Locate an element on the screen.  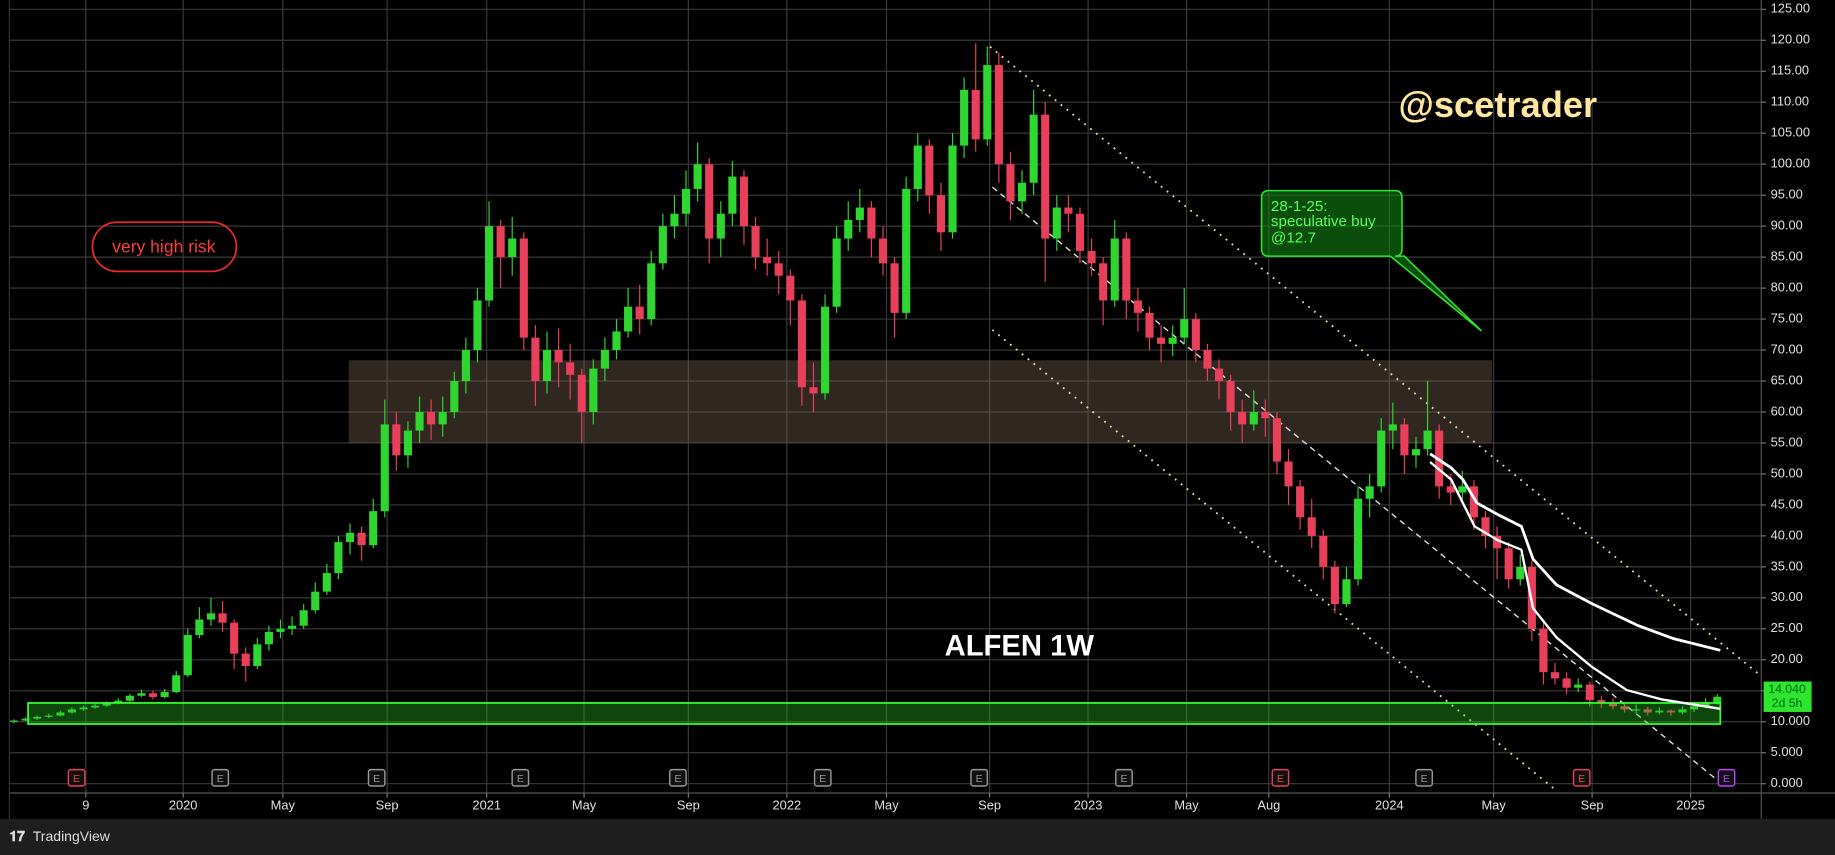
callout-text: speculative buy is located at coordinates (1323, 221).